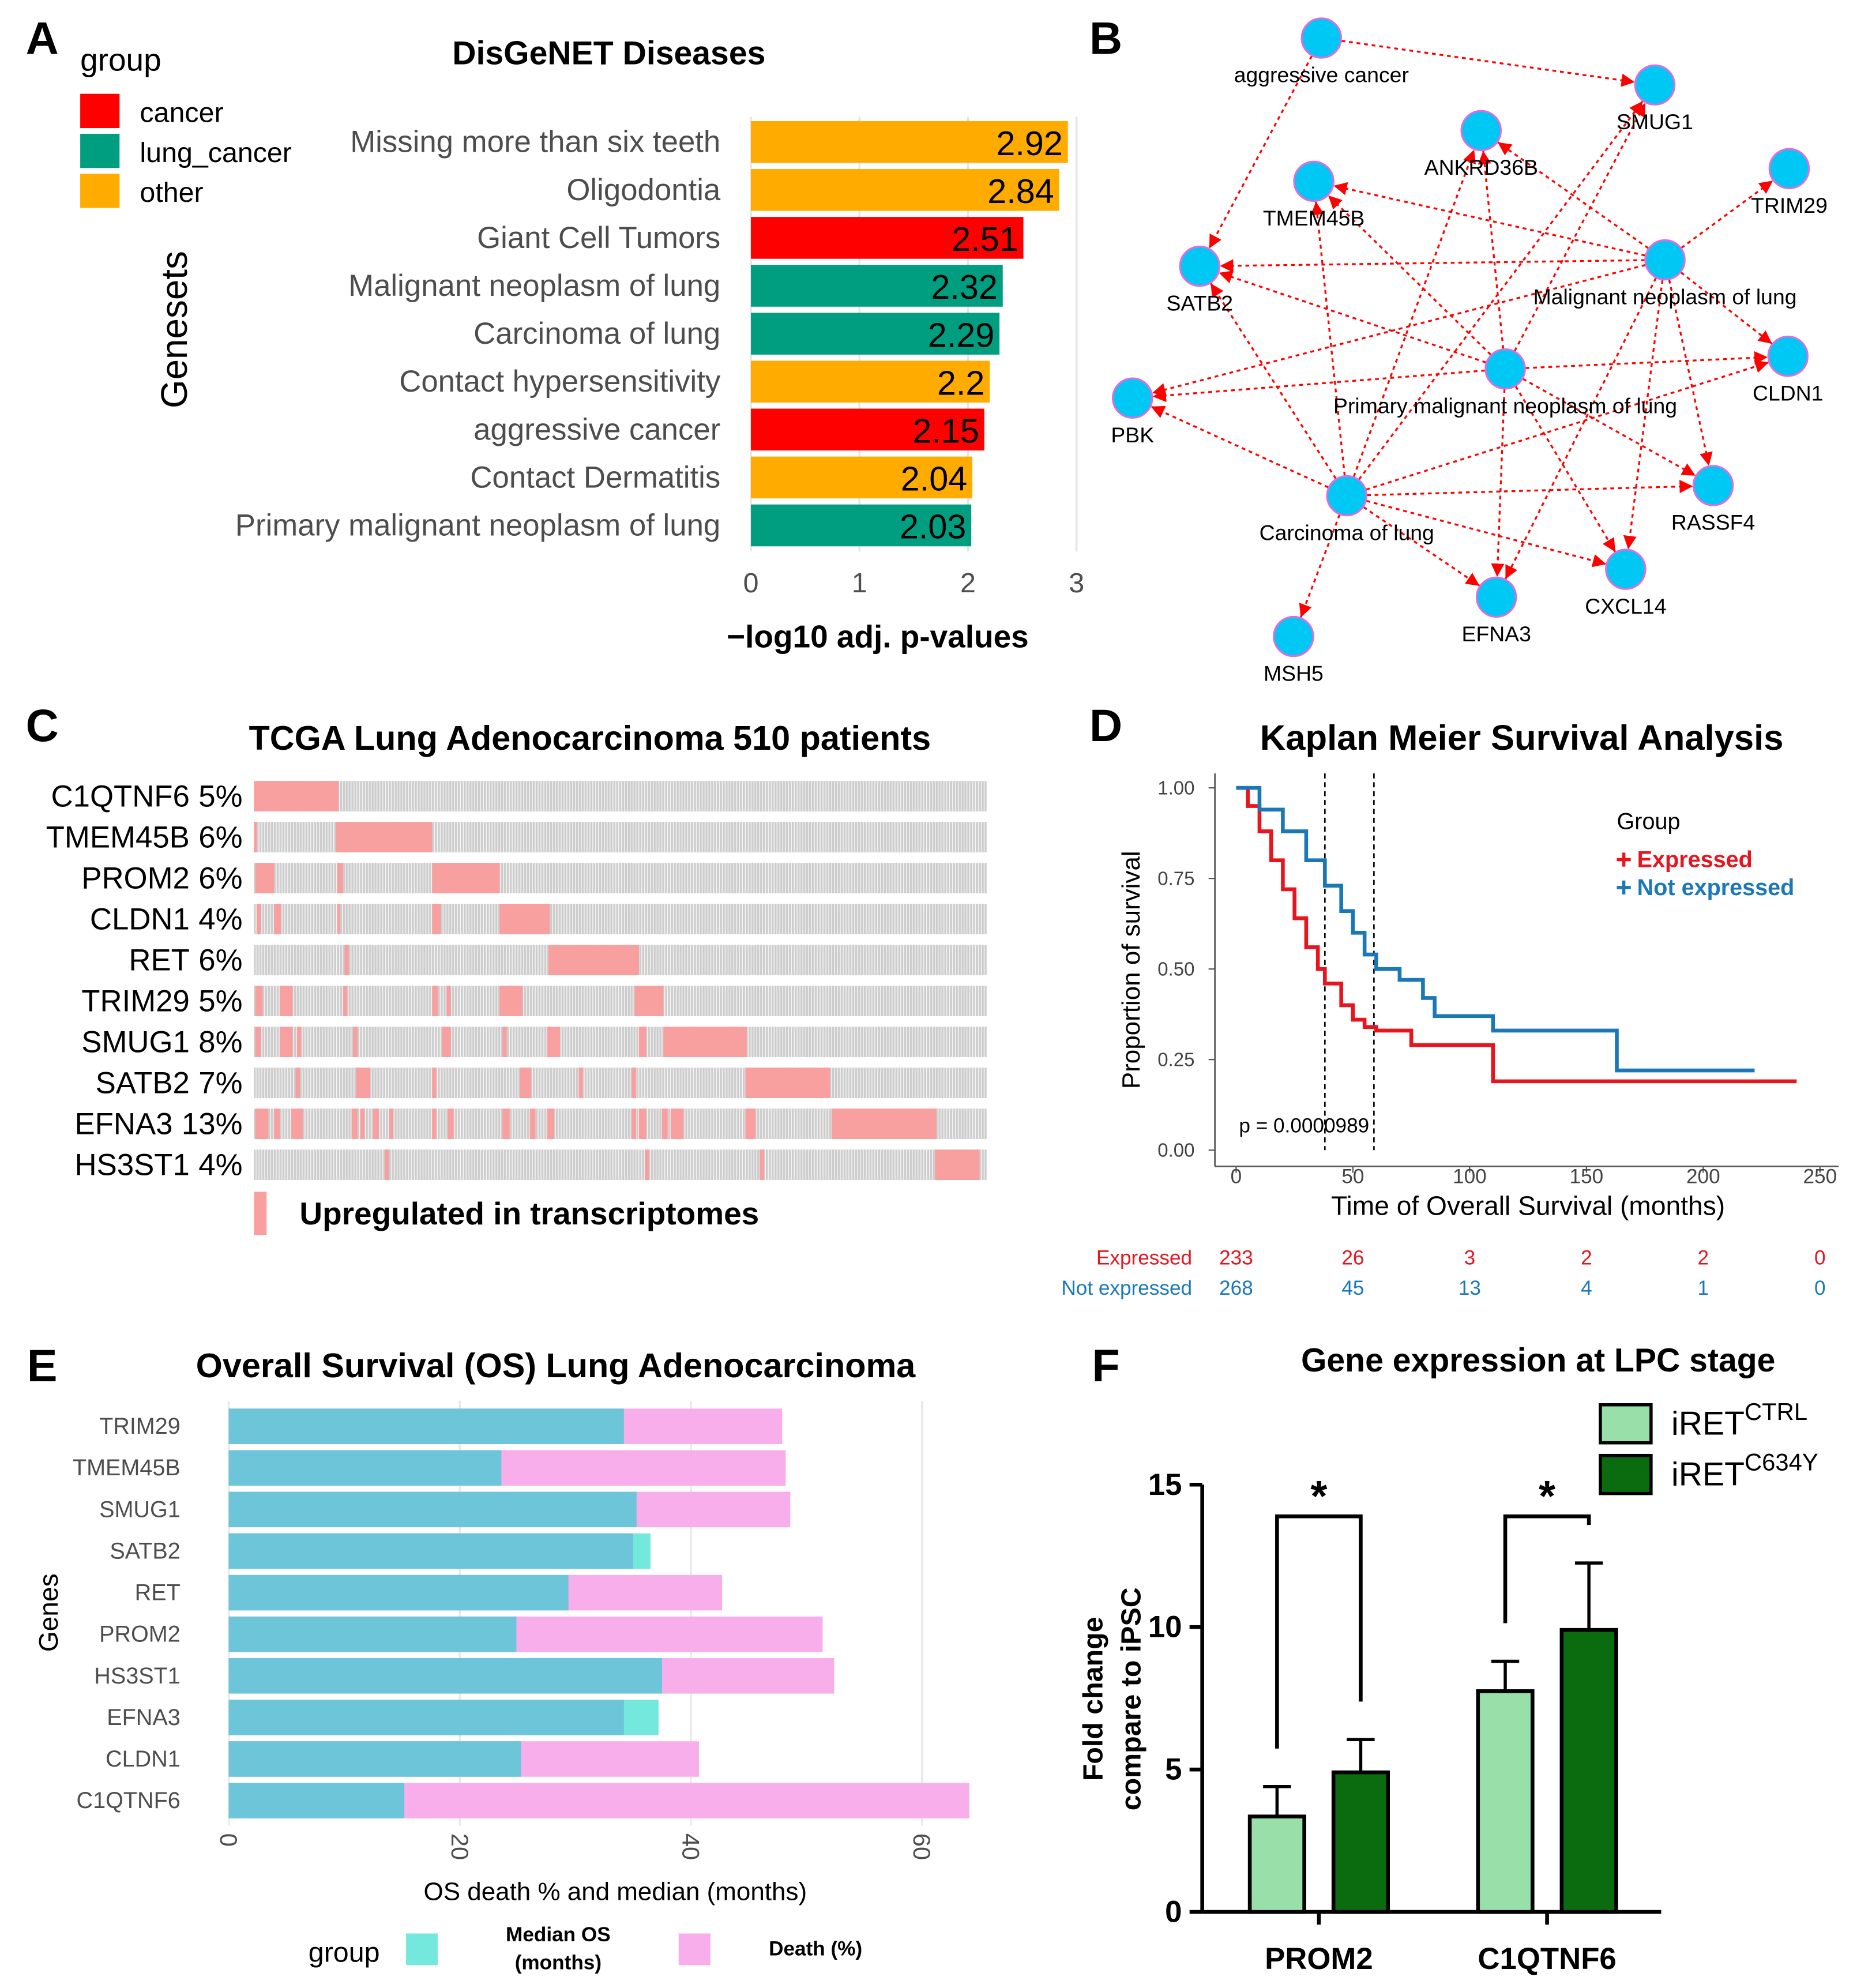  I want to click on gene-name: EFNA3, so click(124, 1124).